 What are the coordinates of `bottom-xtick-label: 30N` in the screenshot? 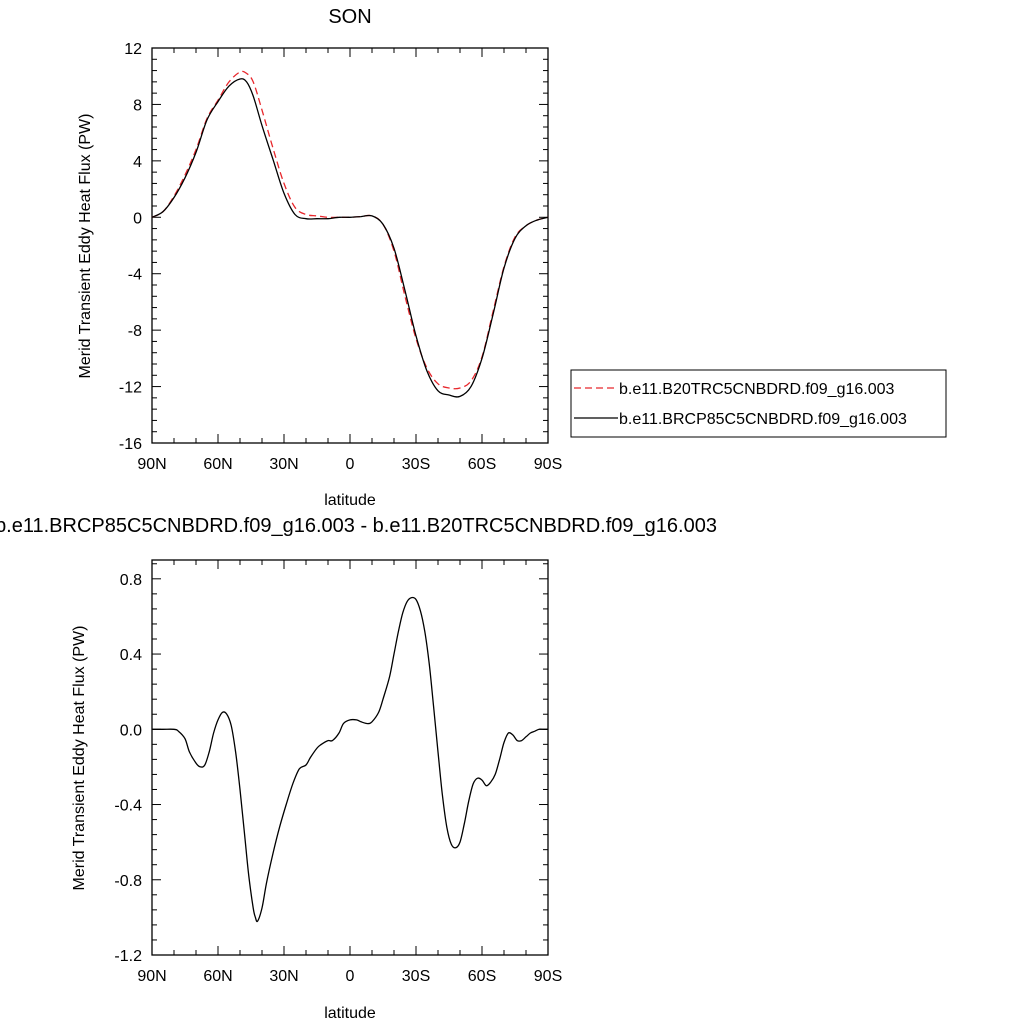 It's located at (283, 976).